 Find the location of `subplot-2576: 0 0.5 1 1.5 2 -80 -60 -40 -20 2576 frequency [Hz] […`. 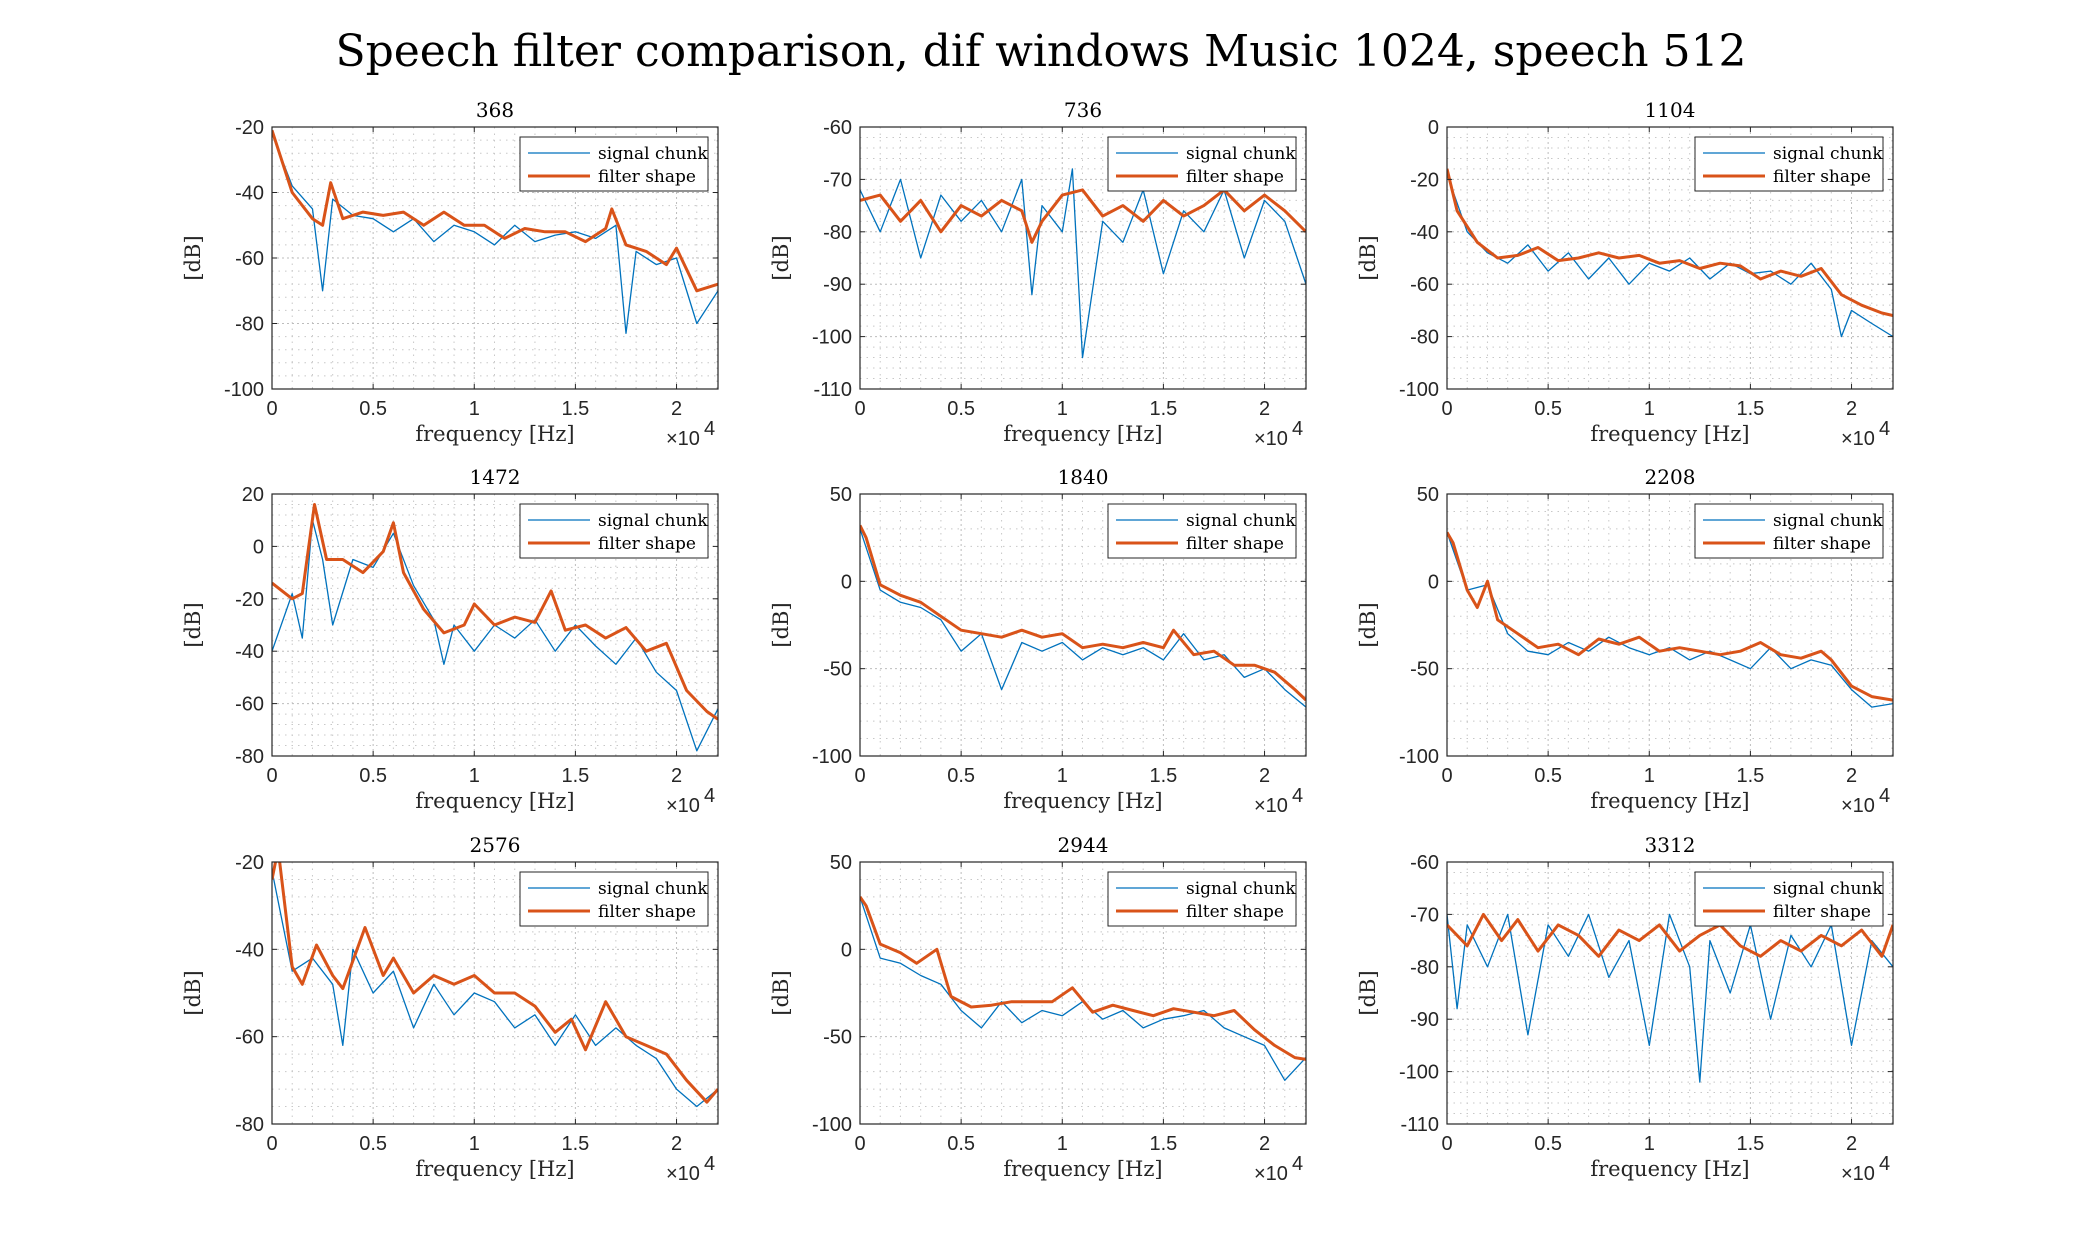

subplot-2576: 0 0.5 1 1.5 2 -80 -60 -40 -20 2576 frequency [Hz] [… is located at coordinates (450, 1009).